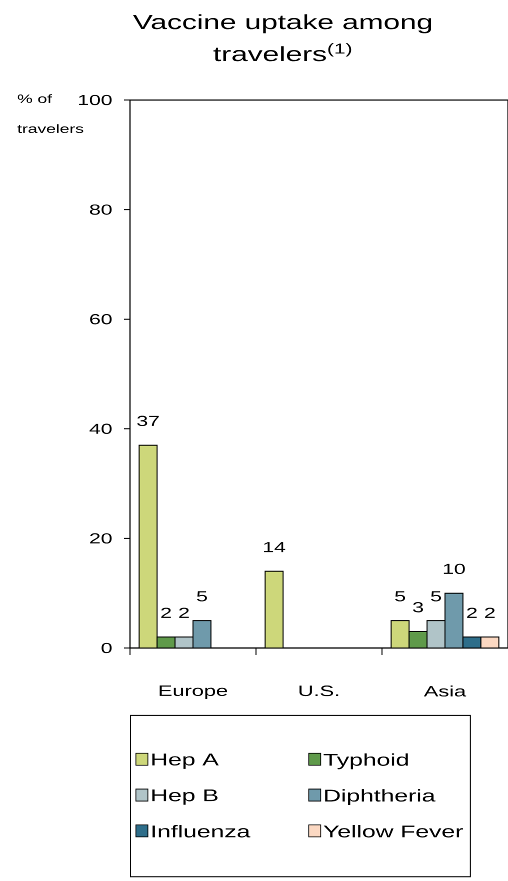 The height and width of the screenshot is (881, 508). What do you see at coordinates (101, 538) in the screenshot?
I see `y-tick-label: 20` at bounding box center [101, 538].